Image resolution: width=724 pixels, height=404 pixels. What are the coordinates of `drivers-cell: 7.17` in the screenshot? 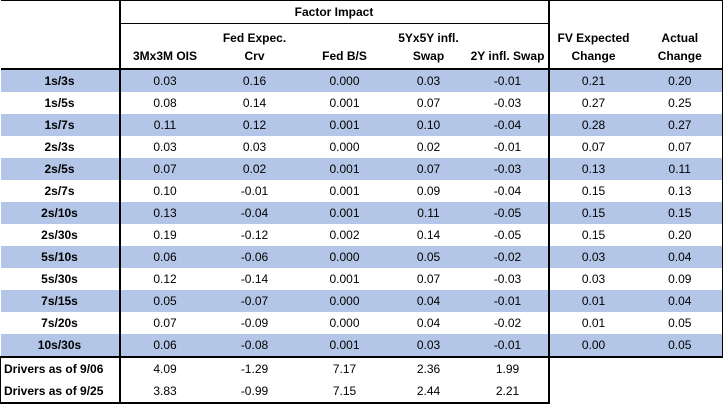 It's located at (344, 369).